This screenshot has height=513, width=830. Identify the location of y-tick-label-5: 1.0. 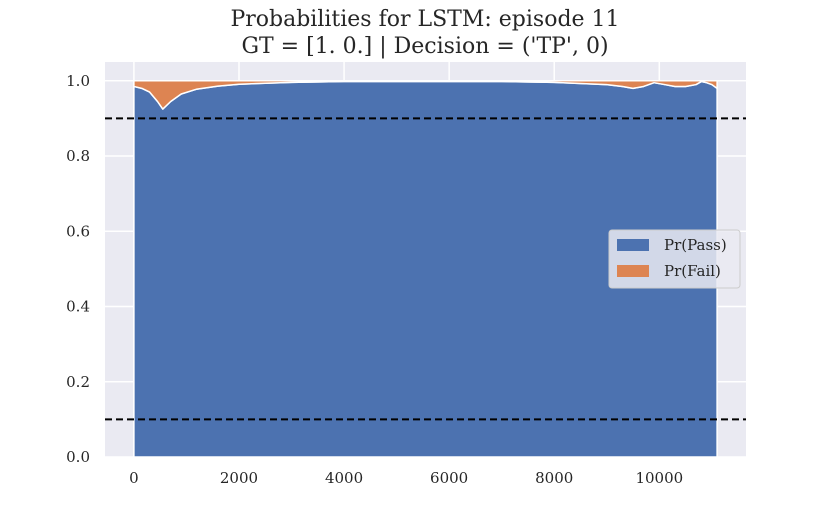
(78, 81).